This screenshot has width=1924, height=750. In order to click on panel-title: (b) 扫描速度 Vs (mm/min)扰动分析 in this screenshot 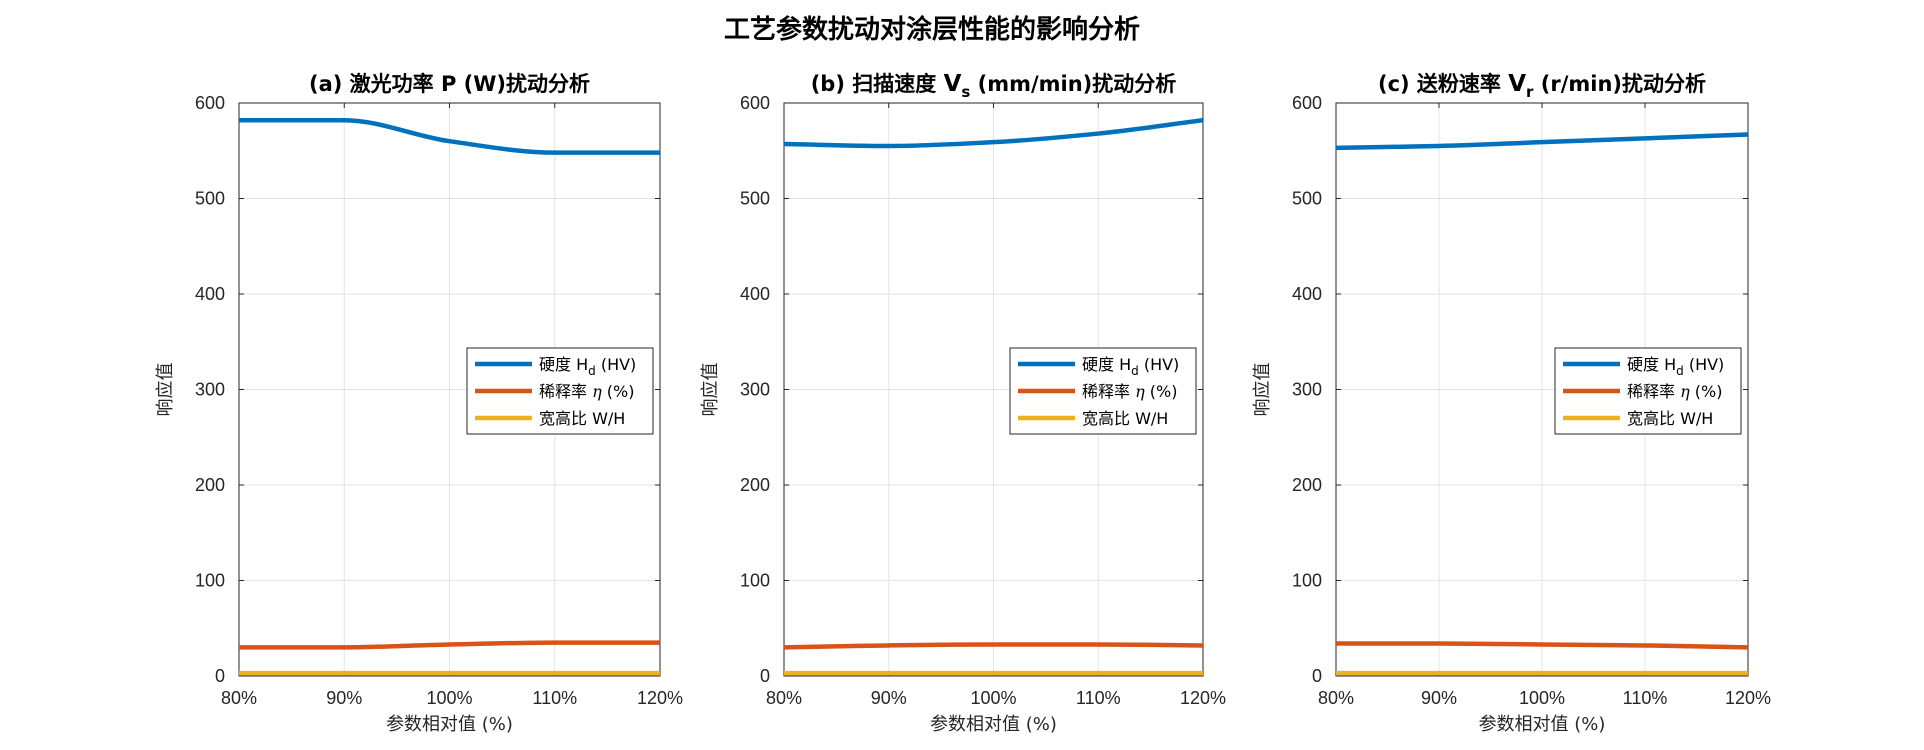, I will do `click(994, 86)`.